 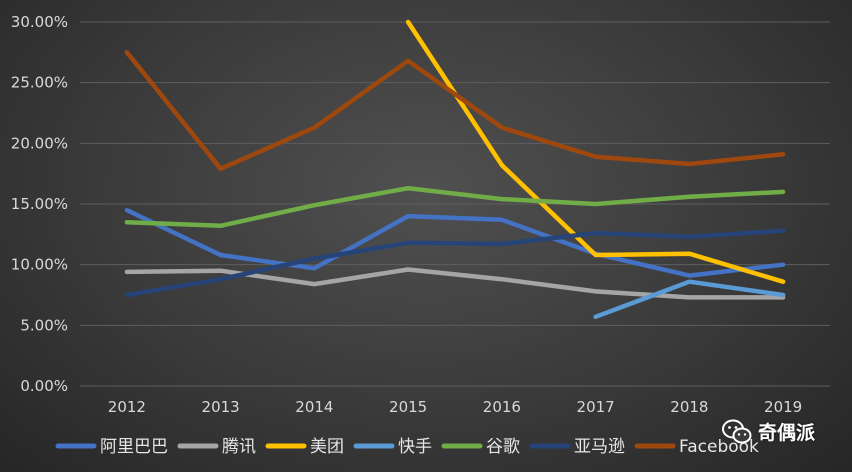 I want to click on y-tick-label: 10.00%, so click(x=39, y=265).